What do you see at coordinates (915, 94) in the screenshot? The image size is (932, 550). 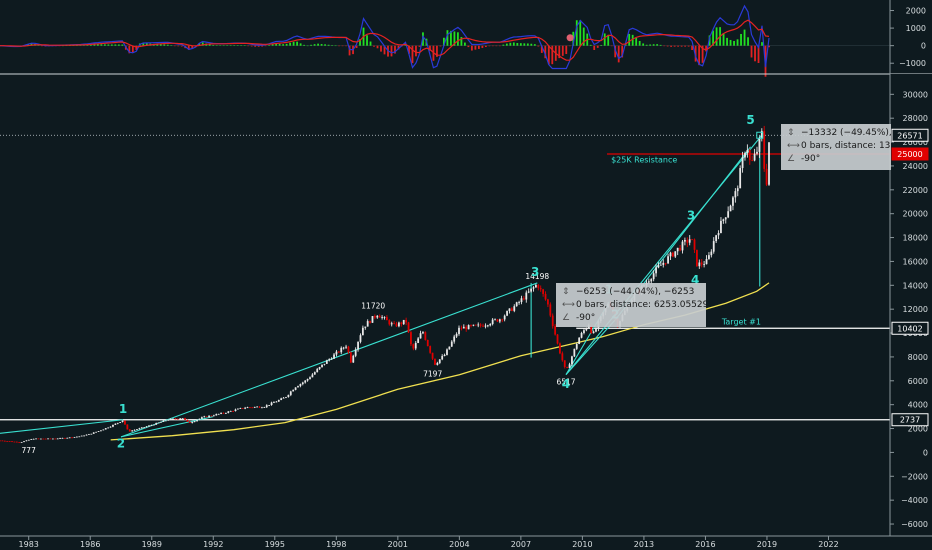 I see `price-tick-label: 30000` at bounding box center [915, 94].